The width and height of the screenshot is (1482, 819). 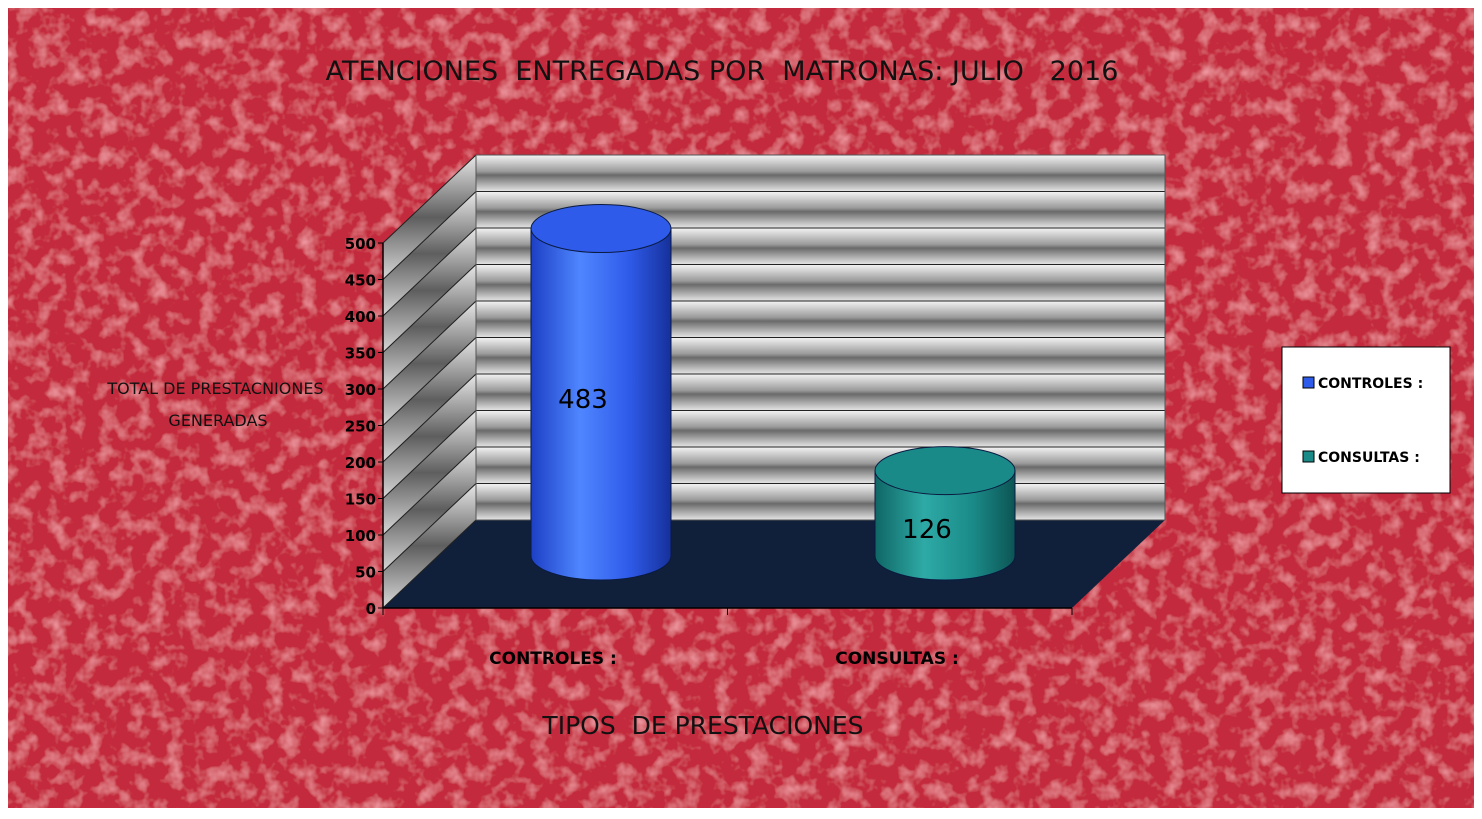 I want to click on y-tick-label: 250, so click(x=360, y=427).